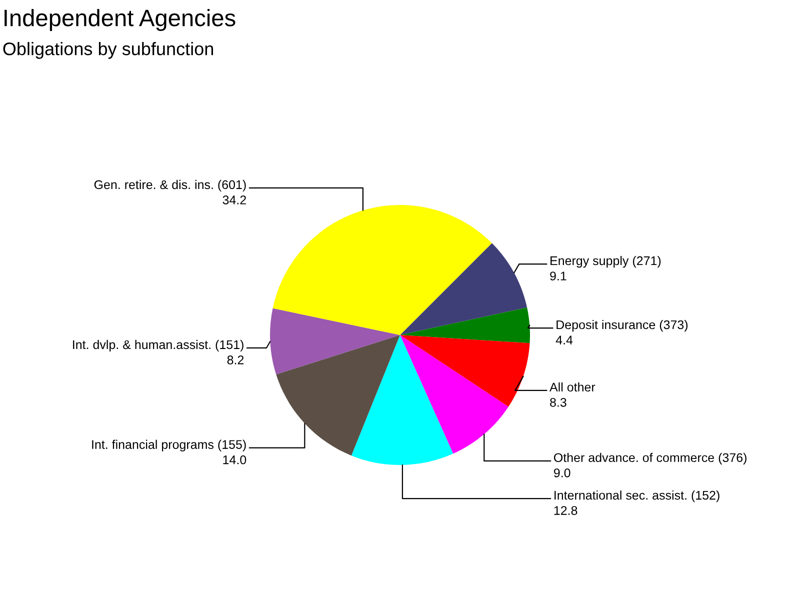 Image resolution: width=800 pixels, height=600 pixels. I want to click on data-label: 8.3, so click(558, 402).